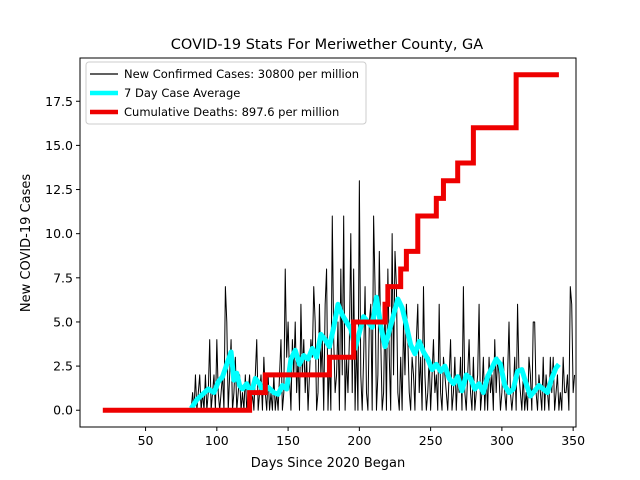 This screenshot has width=640, height=480. I want to click on y-tick-label: 2.5, so click(63, 366).